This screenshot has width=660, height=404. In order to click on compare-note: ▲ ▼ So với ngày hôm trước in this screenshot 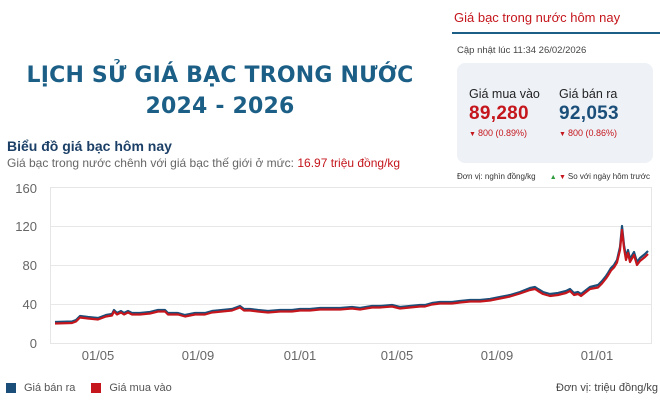, I will do `click(600, 176)`.